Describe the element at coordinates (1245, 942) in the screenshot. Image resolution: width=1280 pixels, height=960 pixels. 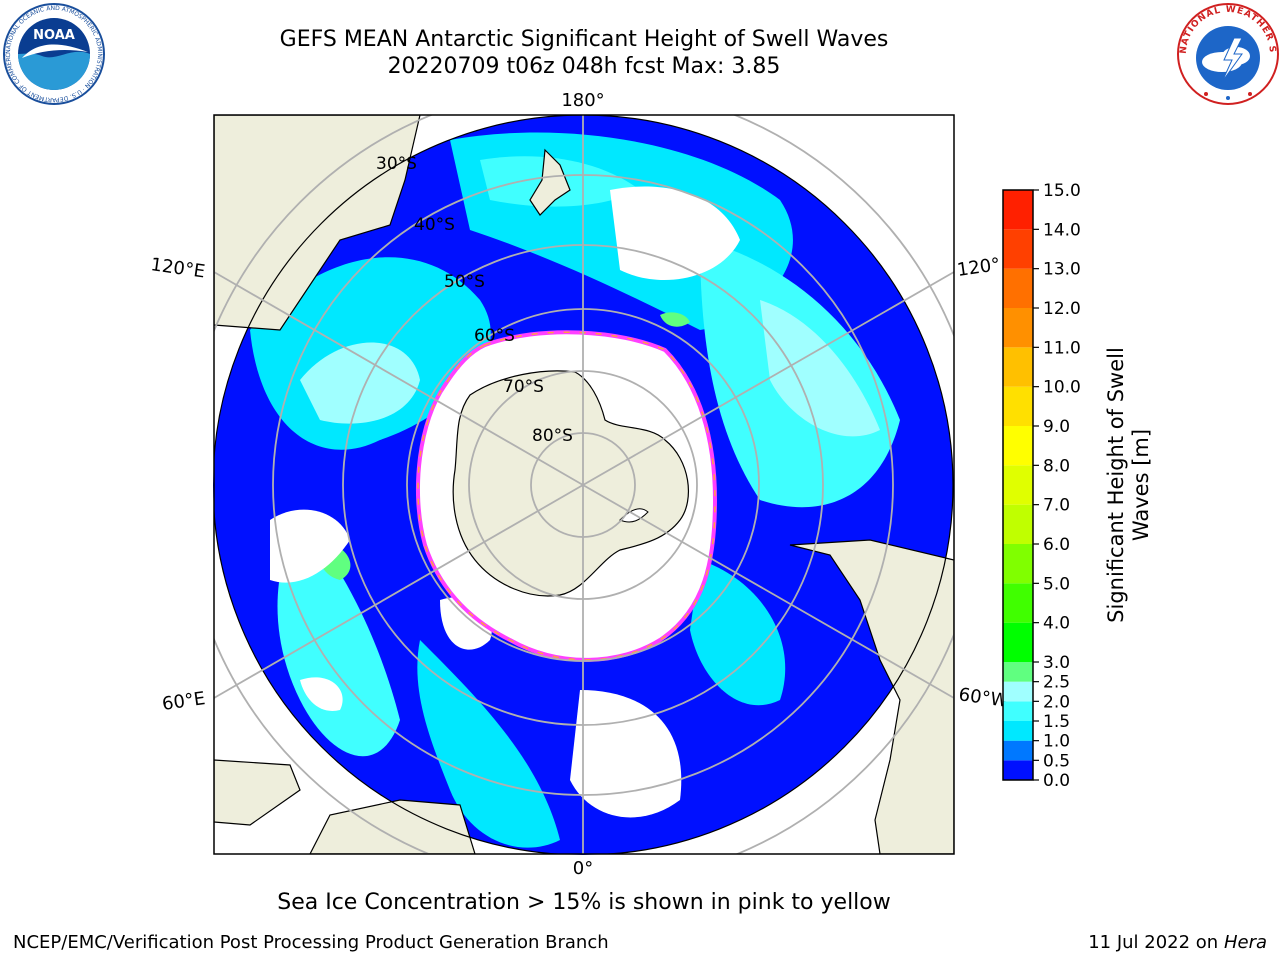
I see `machine-name: Hera` at that location.